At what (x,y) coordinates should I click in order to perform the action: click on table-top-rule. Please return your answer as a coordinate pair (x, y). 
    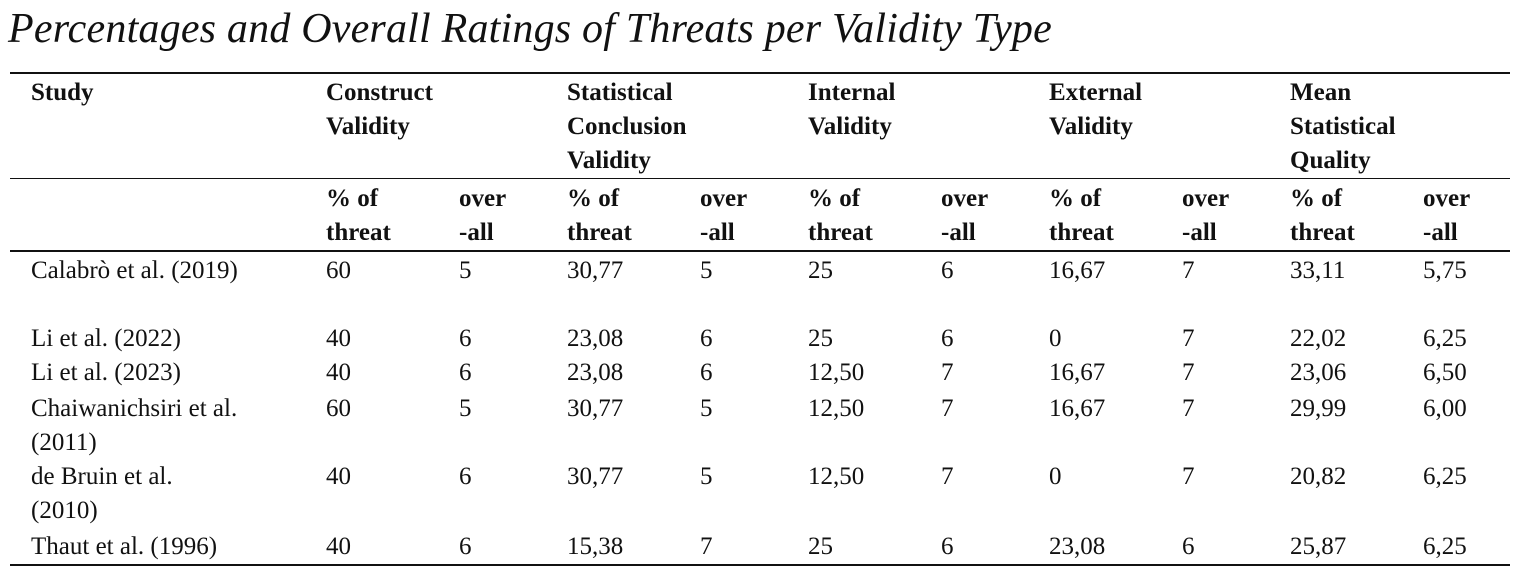
    Looking at the image, I should click on (760, 73).